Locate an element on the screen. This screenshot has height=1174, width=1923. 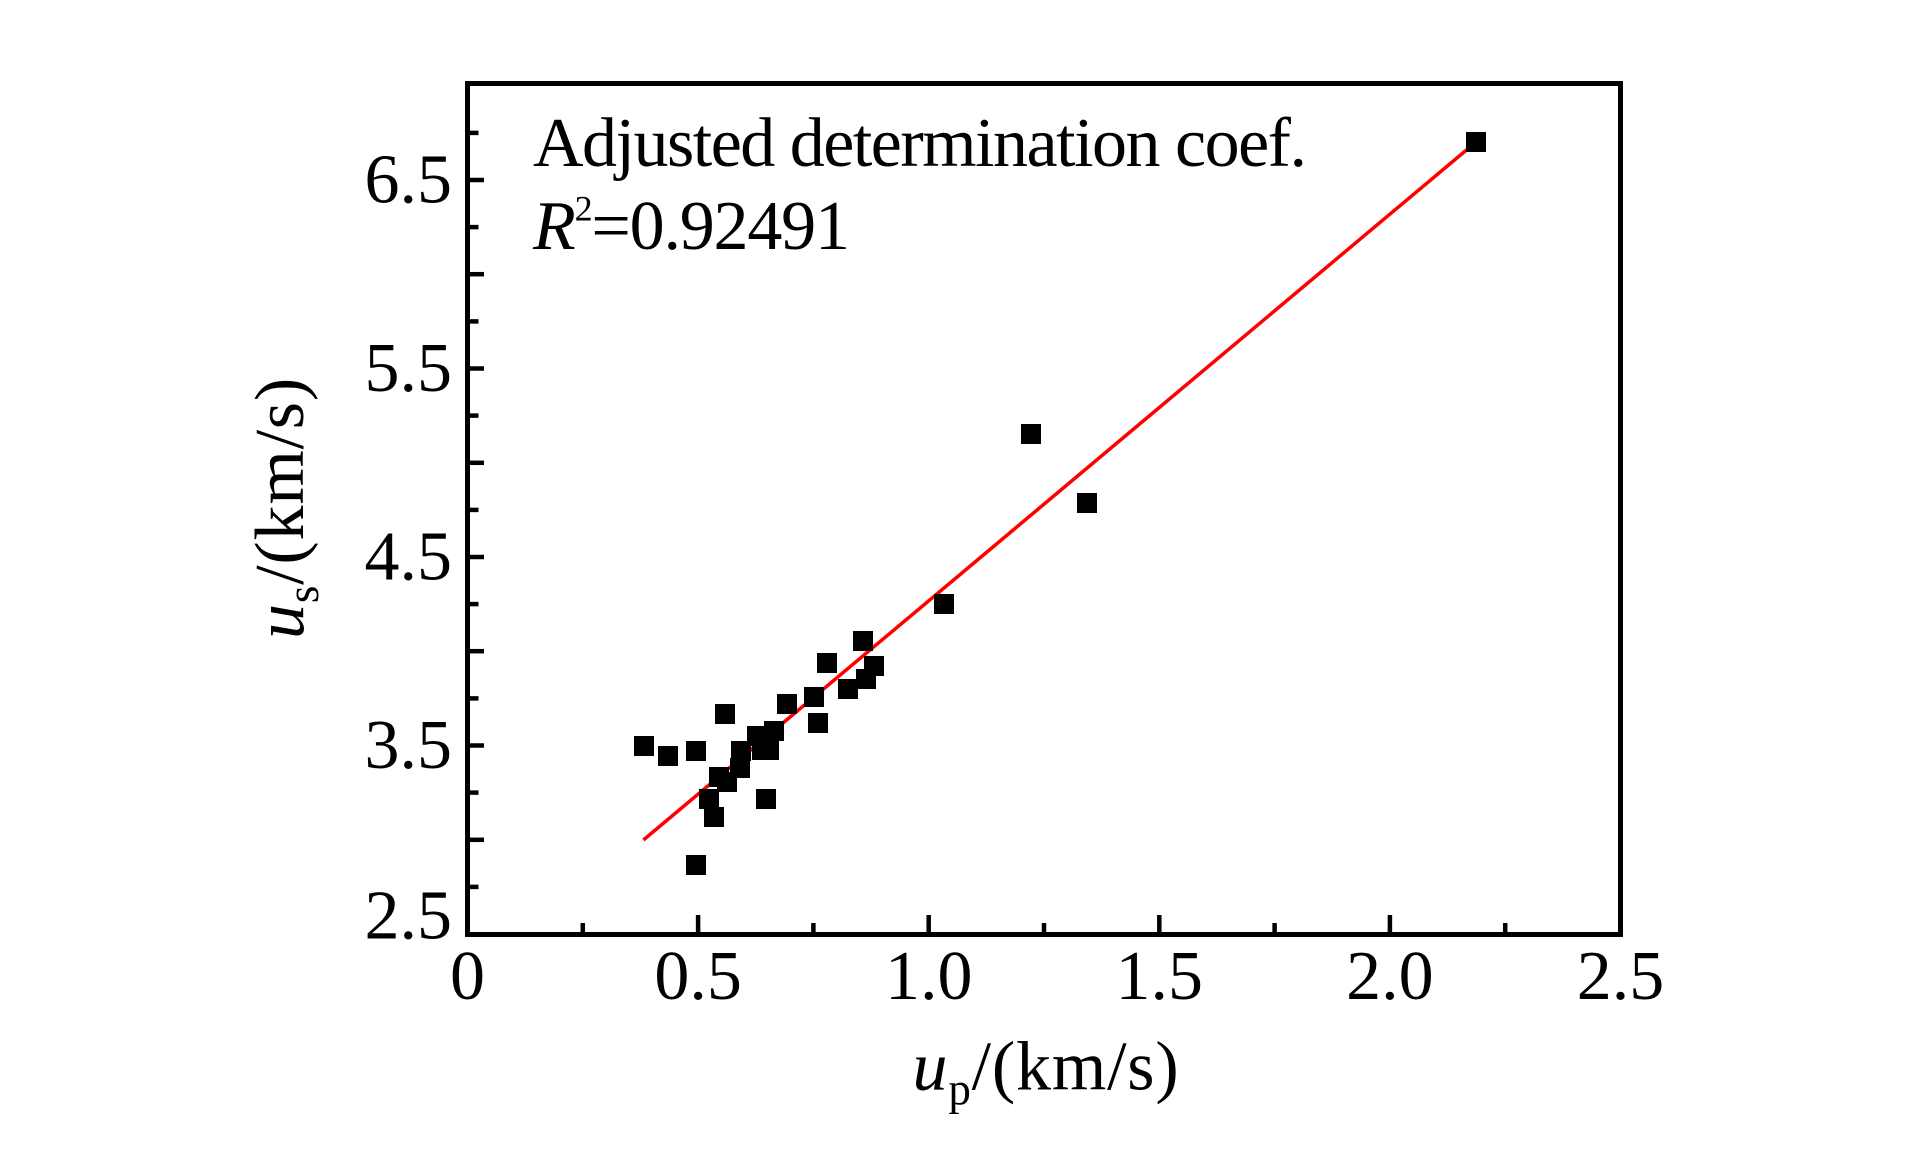
svg-text: 4.5 is located at coordinates (409, 557).